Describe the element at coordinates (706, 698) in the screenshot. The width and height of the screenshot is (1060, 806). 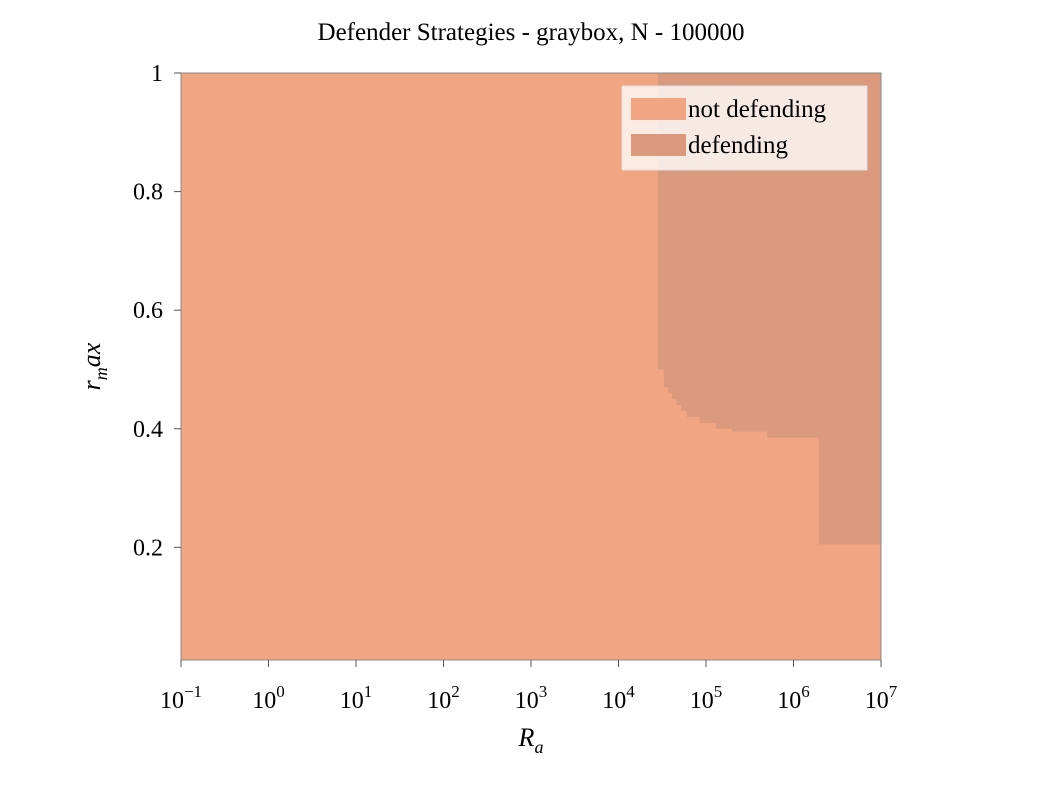
I see `x-tick-label: 10⁵` at that location.